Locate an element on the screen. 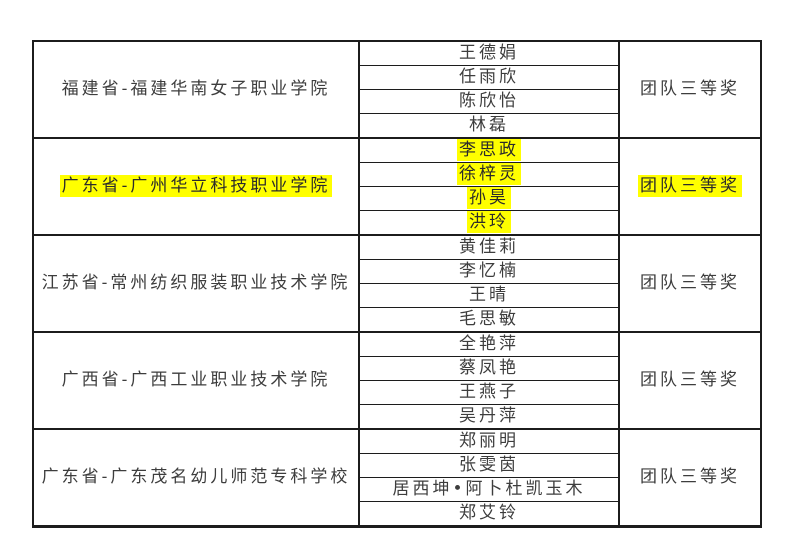 The width and height of the screenshot is (799, 537). member-name: 李思政 is located at coordinates (489, 150).